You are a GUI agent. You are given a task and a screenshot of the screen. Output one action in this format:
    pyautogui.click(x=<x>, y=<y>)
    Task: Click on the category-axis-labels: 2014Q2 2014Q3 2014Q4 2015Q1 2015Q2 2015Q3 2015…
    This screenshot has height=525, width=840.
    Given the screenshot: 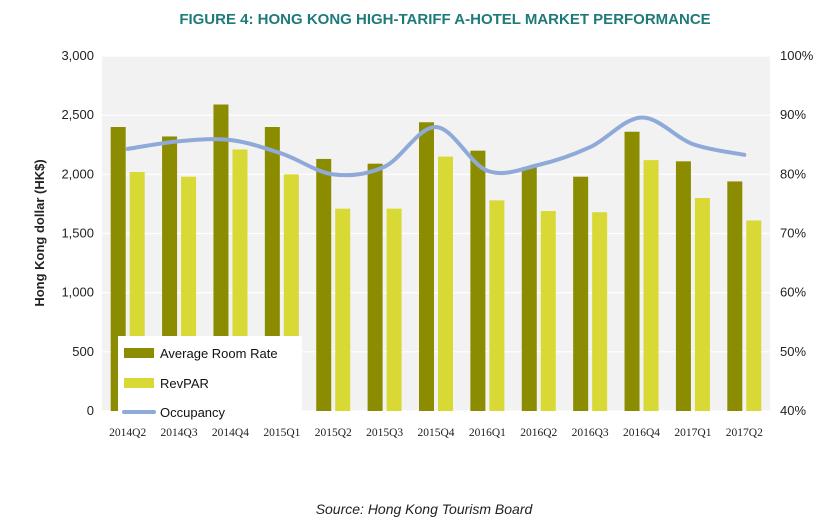 What is the action you would take?
    pyautogui.click(x=436, y=433)
    